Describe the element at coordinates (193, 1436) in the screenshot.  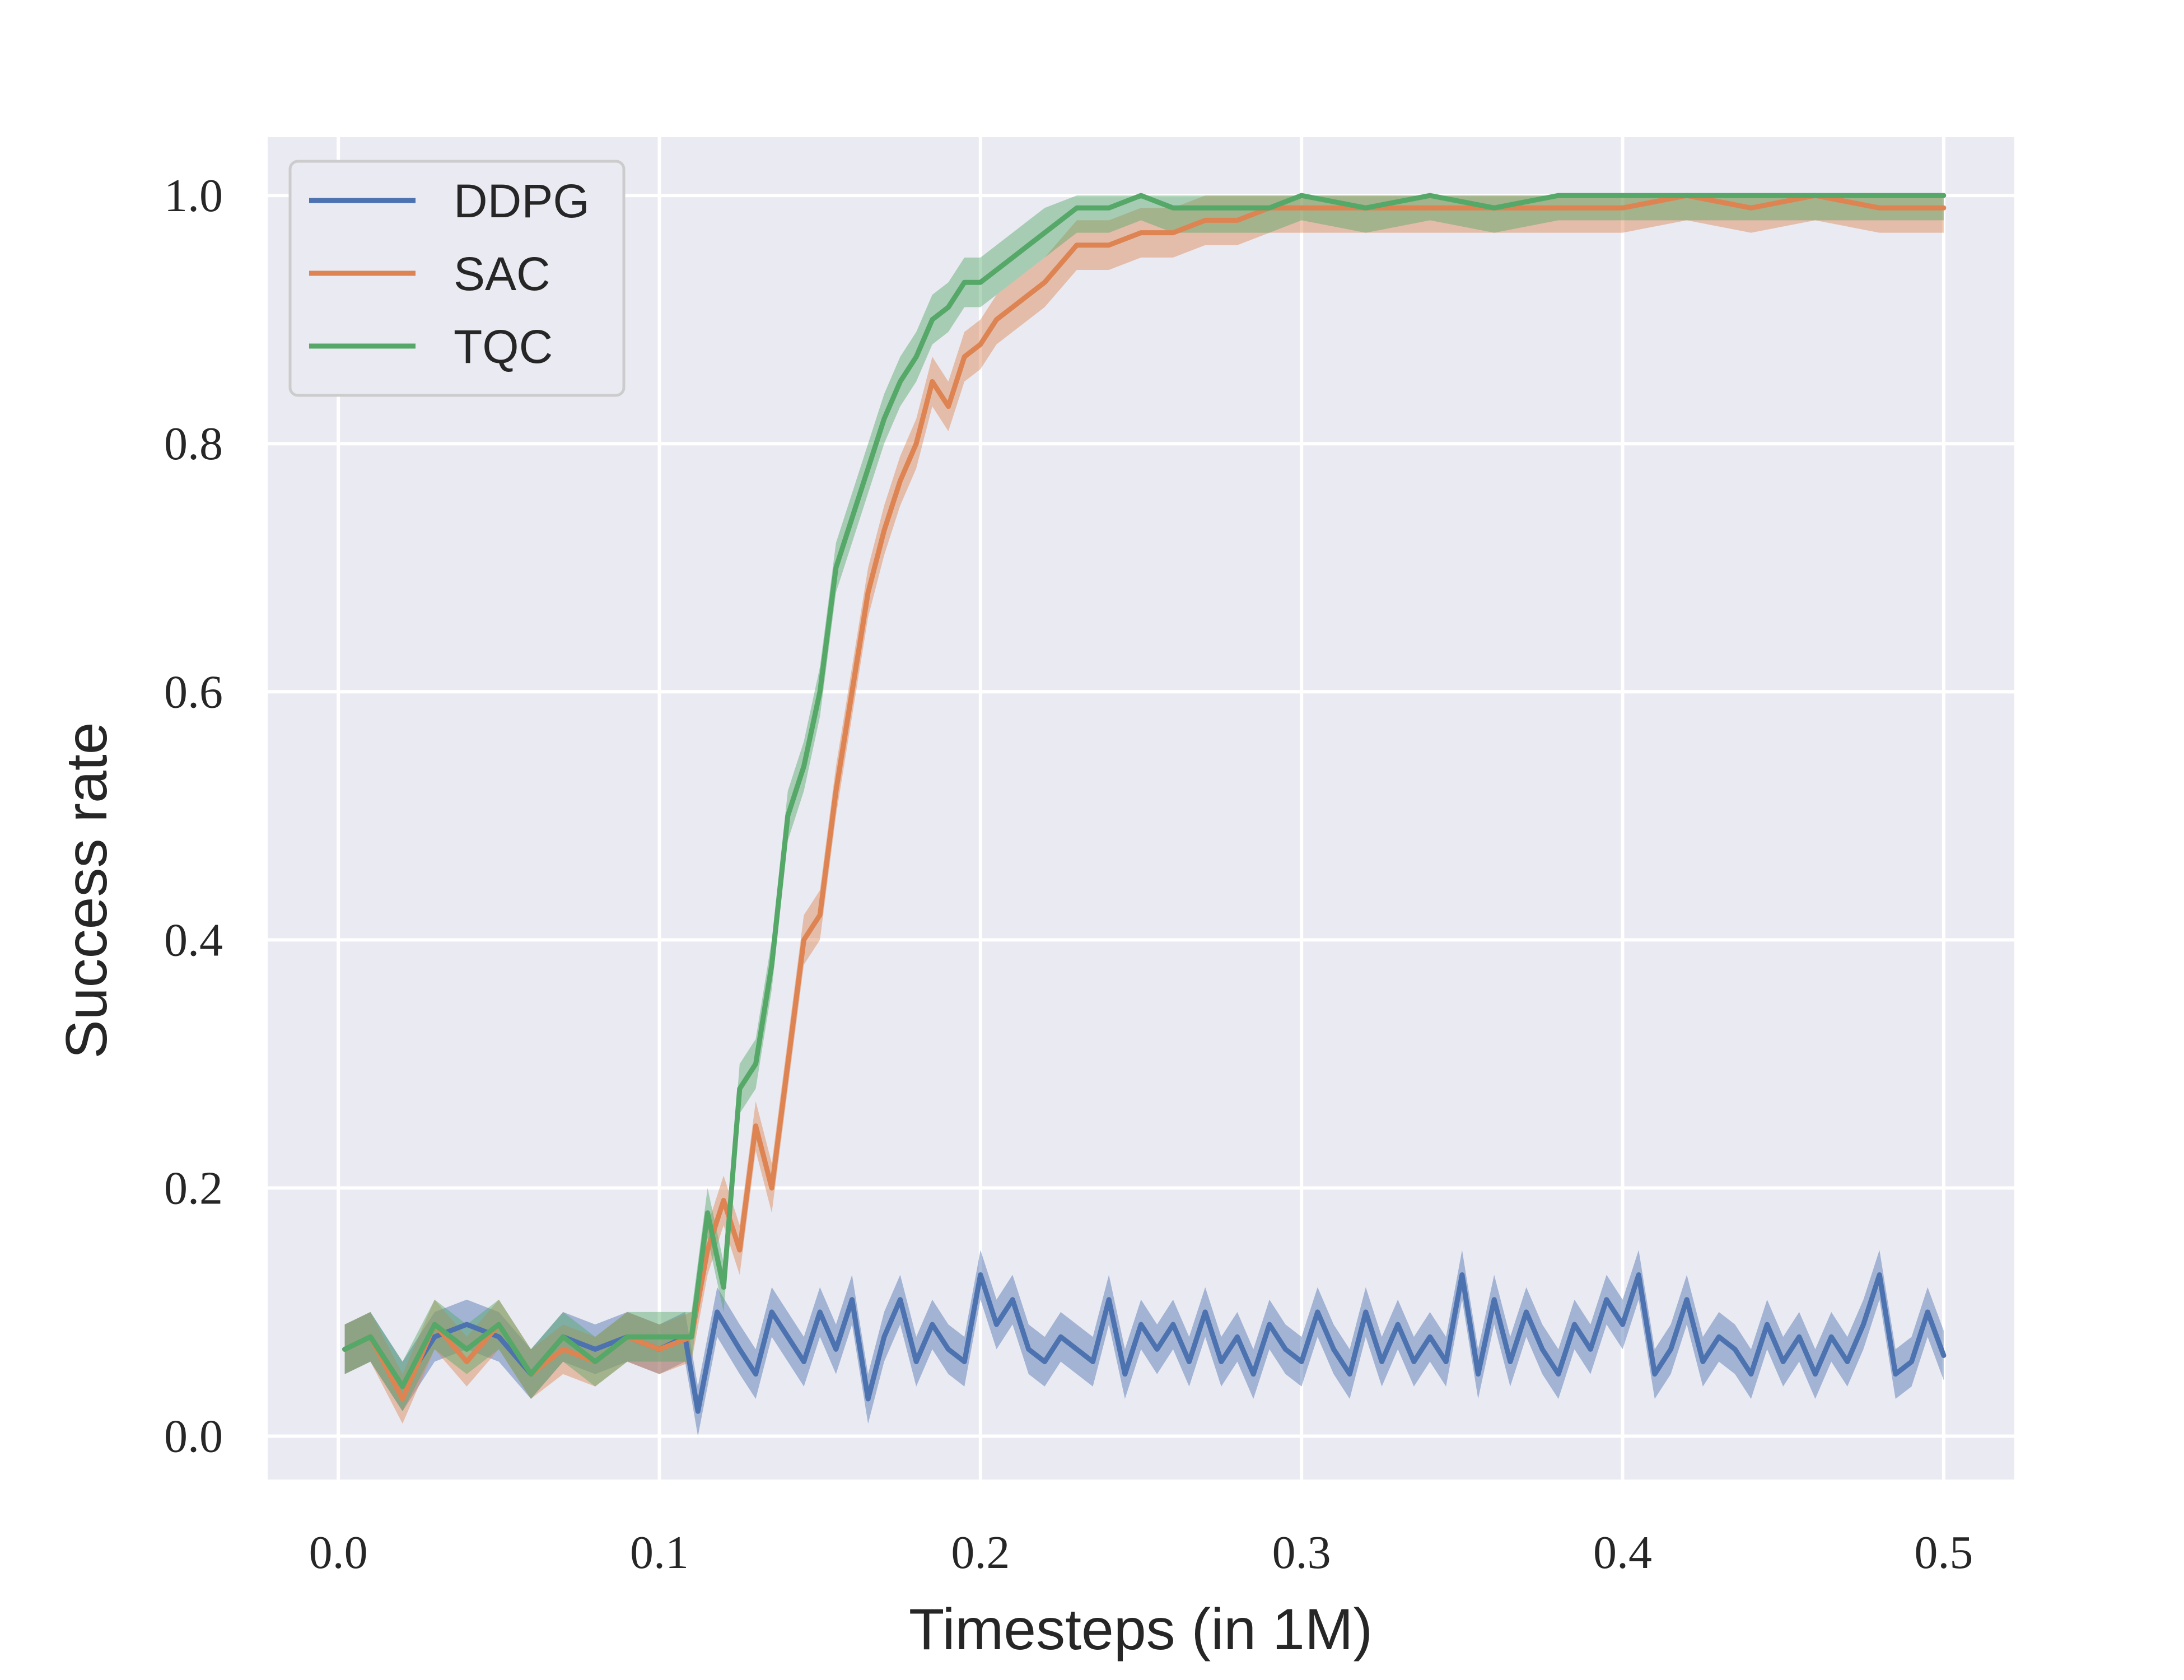
I see `y-tick-label: 0.0` at that location.